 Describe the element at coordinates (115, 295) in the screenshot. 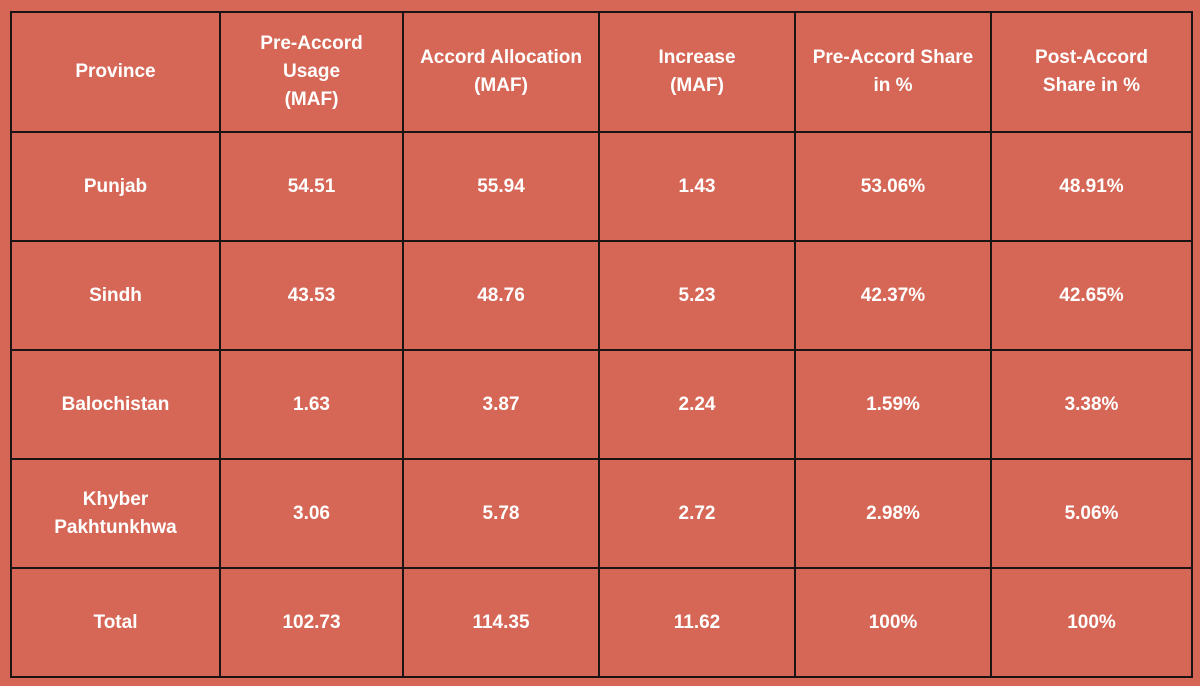

I see `cell-province: Sindh` at that location.